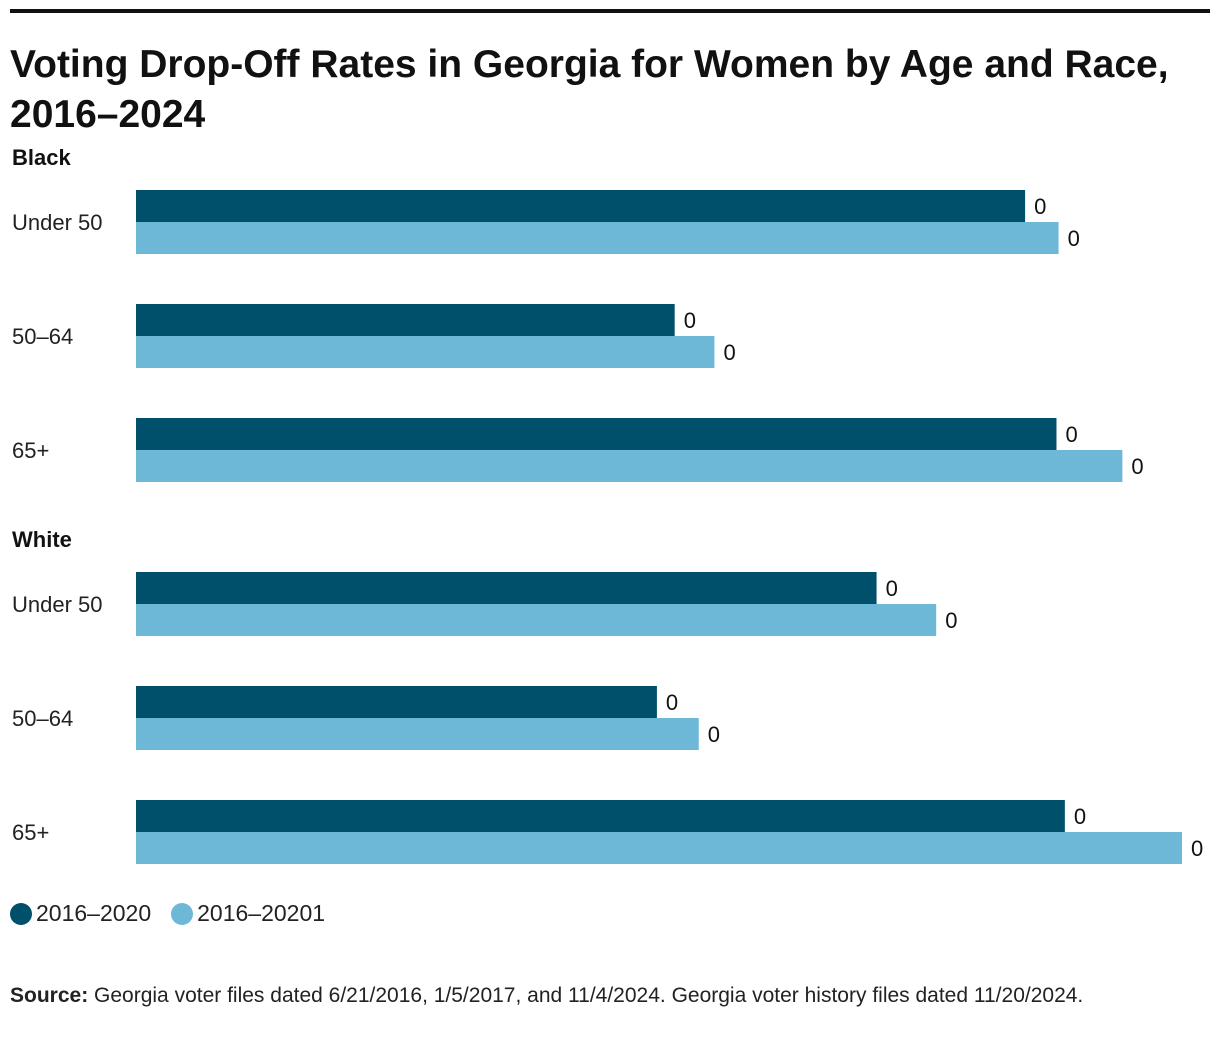  I want to click on data-label-black-2-series-1: 0, so click(1071, 434).